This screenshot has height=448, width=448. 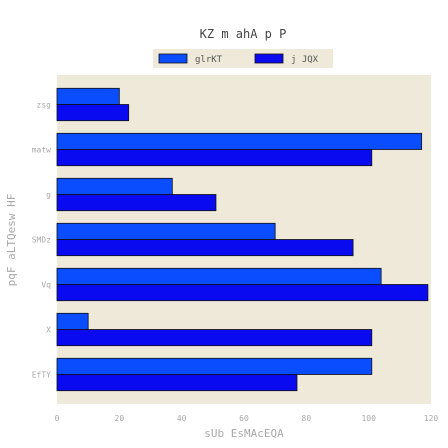 What do you see at coordinates (243, 34) in the screenshot?
I see `chart-title: KZ m ahA p P` at bounding box center [243, 34].